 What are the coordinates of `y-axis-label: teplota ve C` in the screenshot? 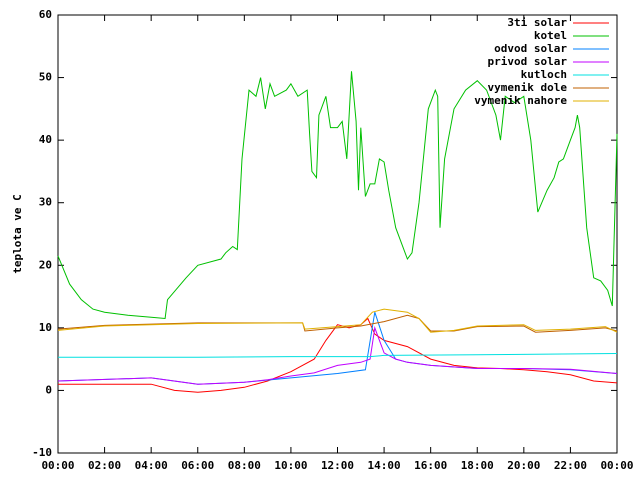 It's located at (17, 233).